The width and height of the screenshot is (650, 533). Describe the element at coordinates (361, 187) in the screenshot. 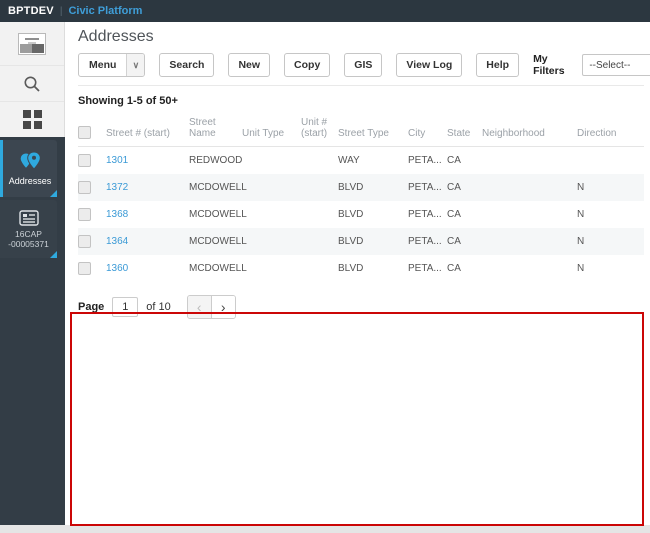

I see `table-row: 1372 MCDOWELL BLVD PETA... CA N` at that location.